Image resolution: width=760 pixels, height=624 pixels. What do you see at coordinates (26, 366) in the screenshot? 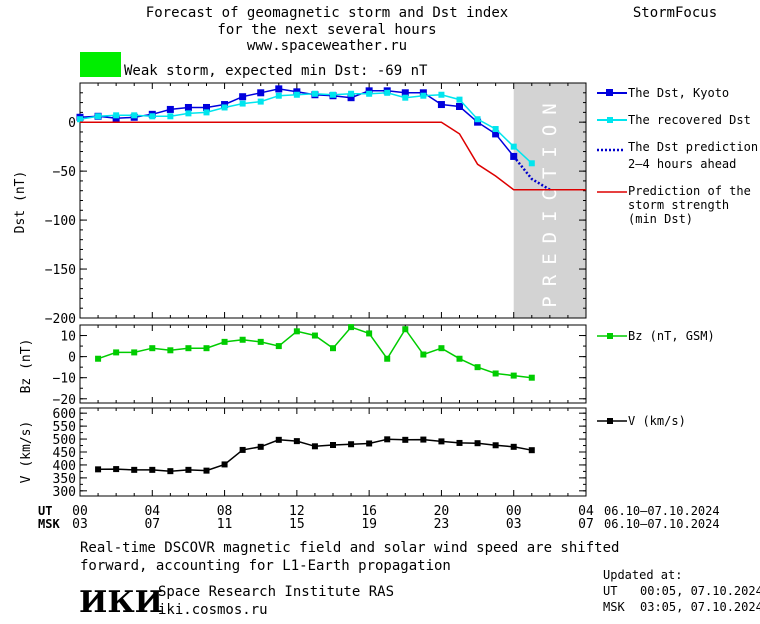
I see `bz-axis-label: Bz (nT)` at bounding box center [26, 366].